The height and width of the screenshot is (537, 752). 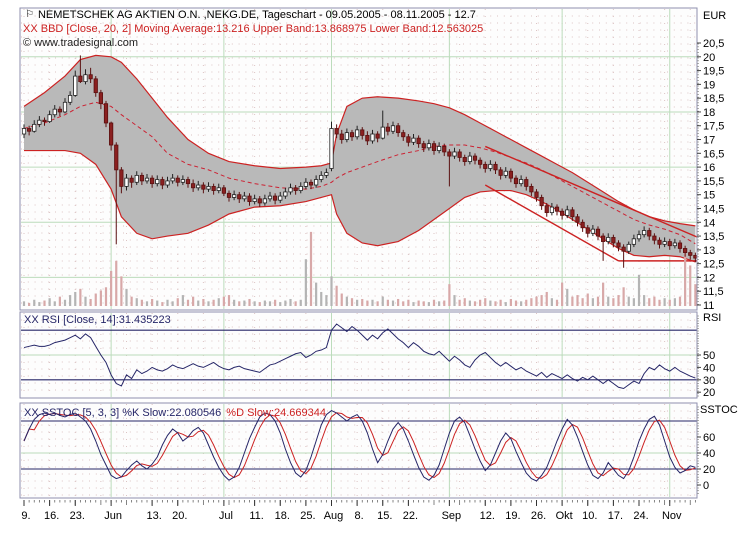 I want to click on rsi-indicator-label: XX RSI [Close, 14]:31.435223, so click(x=97, y=320).